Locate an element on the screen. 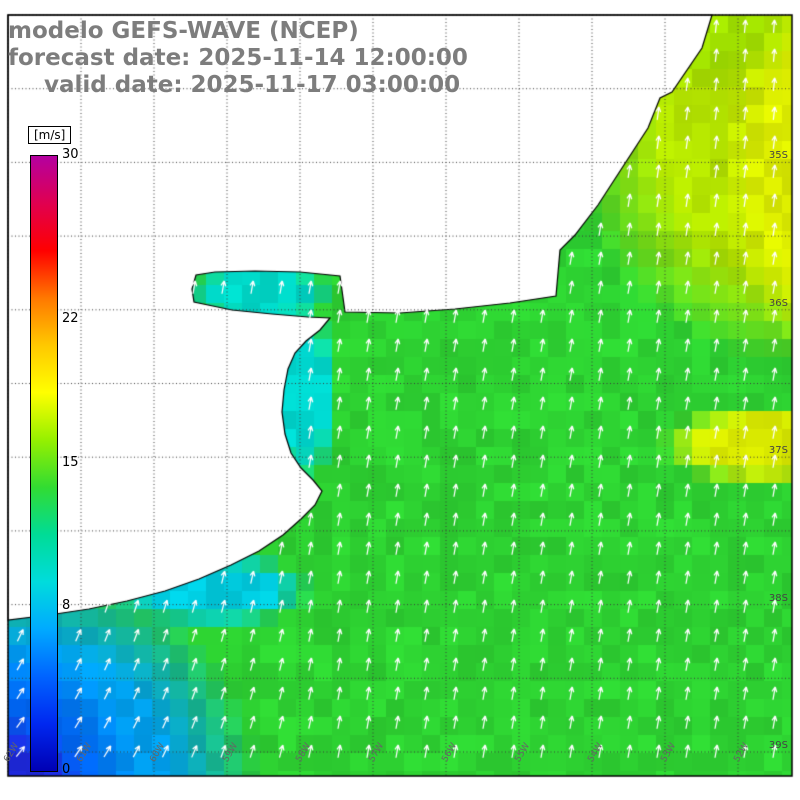 The width and height of the screenshot is (800, 800). lat-label: 39S is located at coordinates (778, 745).